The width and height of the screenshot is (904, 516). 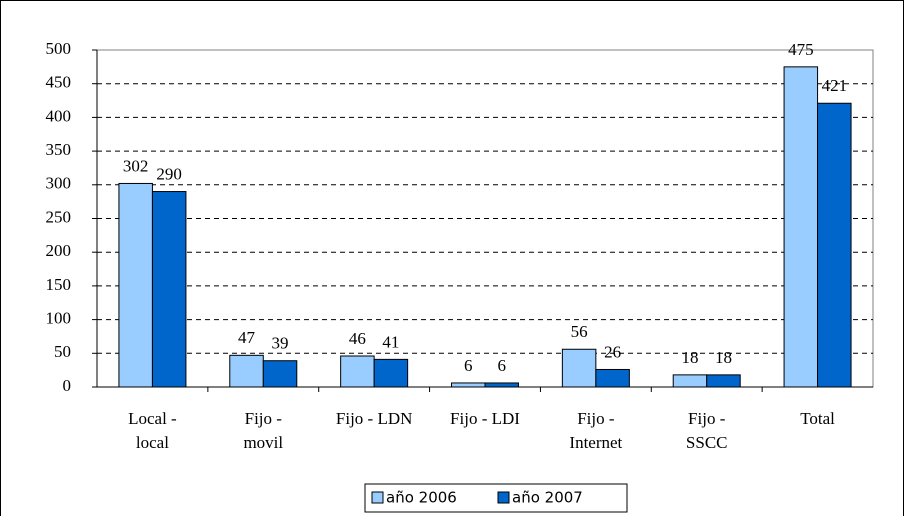 I want to click on legend-label: año 2007, so click(x=547, y=498).